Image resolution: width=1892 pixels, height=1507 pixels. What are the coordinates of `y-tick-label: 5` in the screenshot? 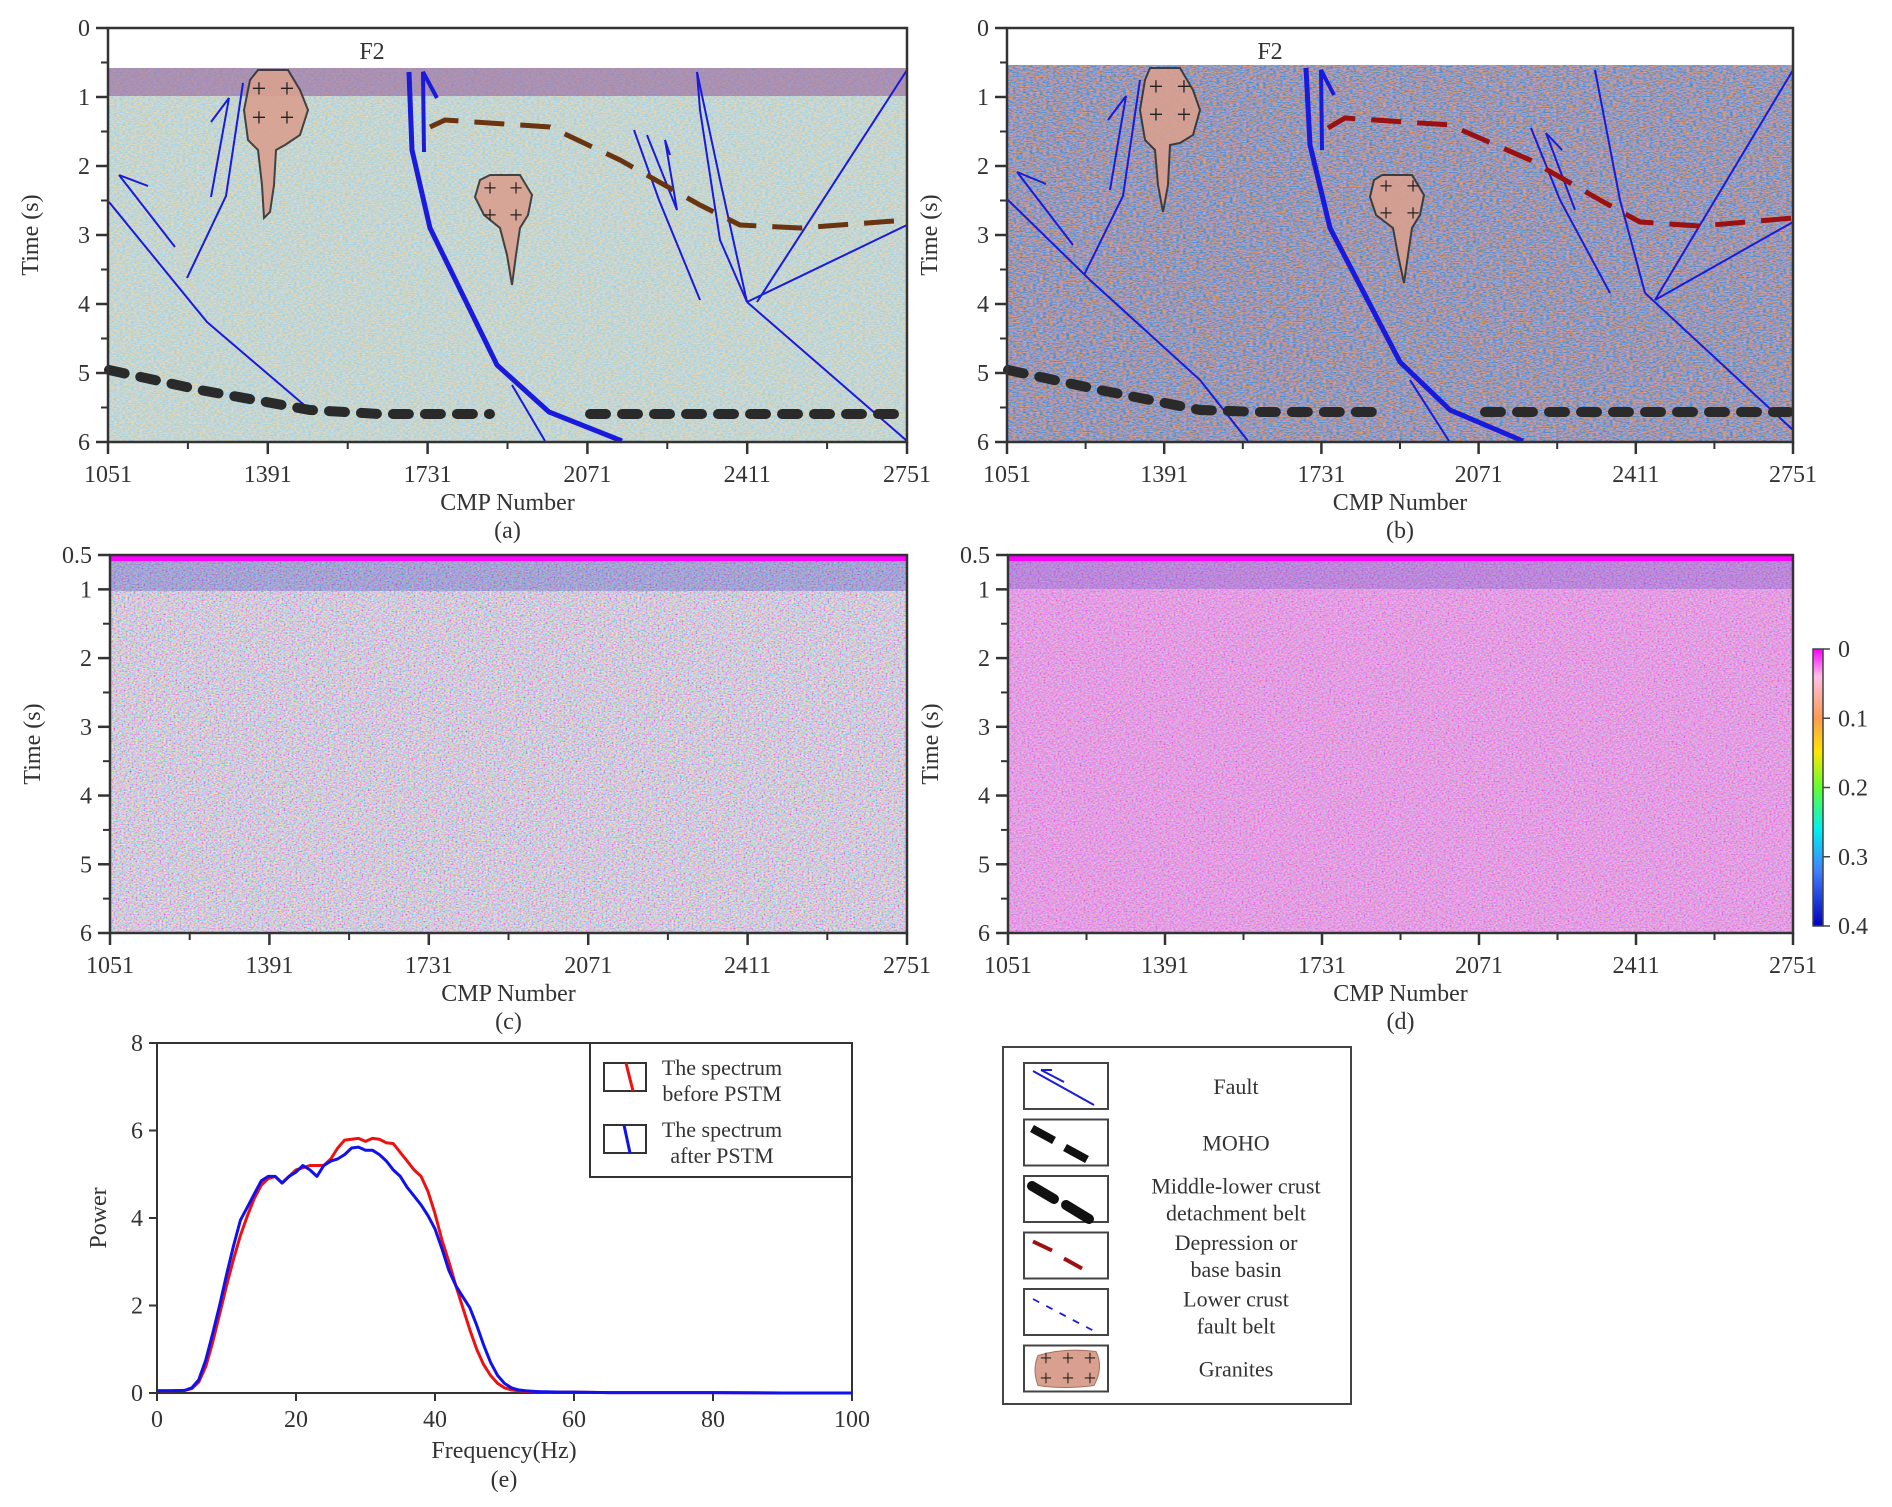 It's located at (84, 374).